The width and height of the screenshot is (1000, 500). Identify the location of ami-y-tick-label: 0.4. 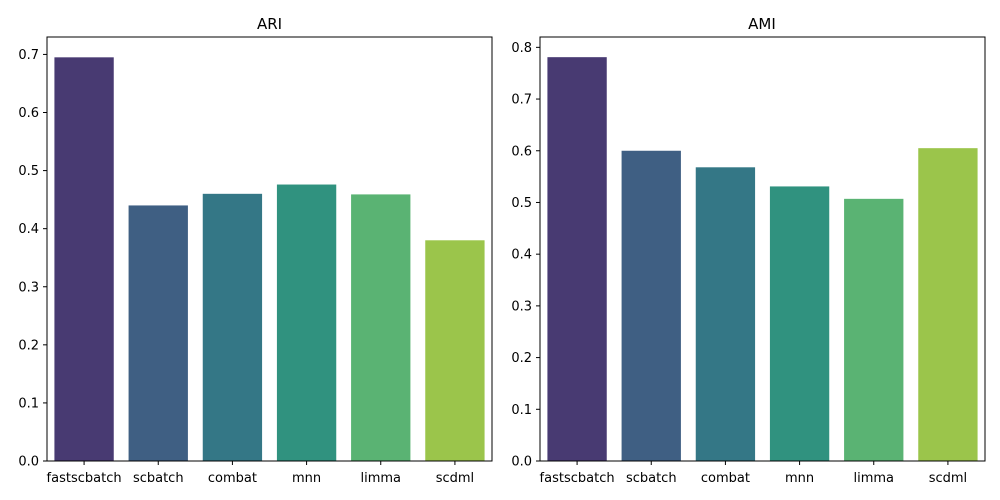
(521, 255).